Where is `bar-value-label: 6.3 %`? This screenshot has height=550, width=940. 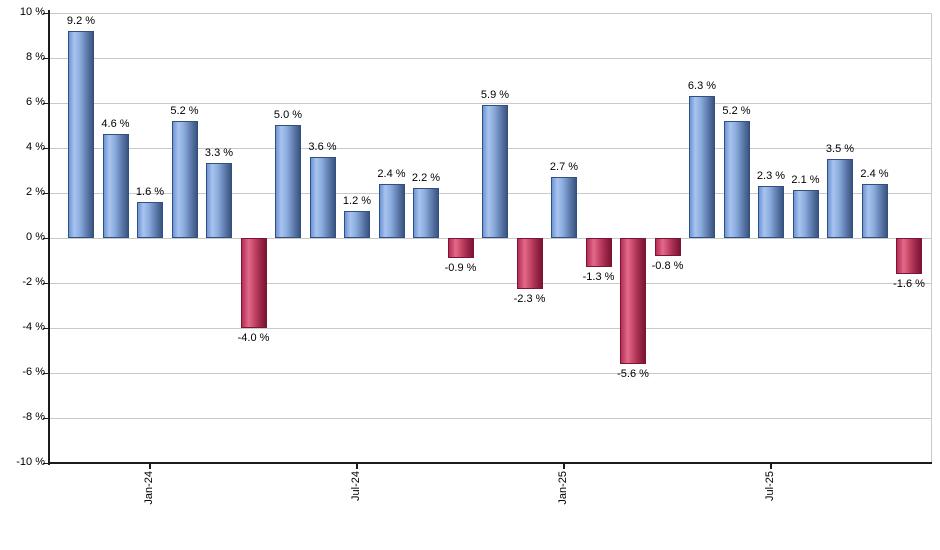
bar-value-label: 6.3 % is located at coordinates (702, 85).